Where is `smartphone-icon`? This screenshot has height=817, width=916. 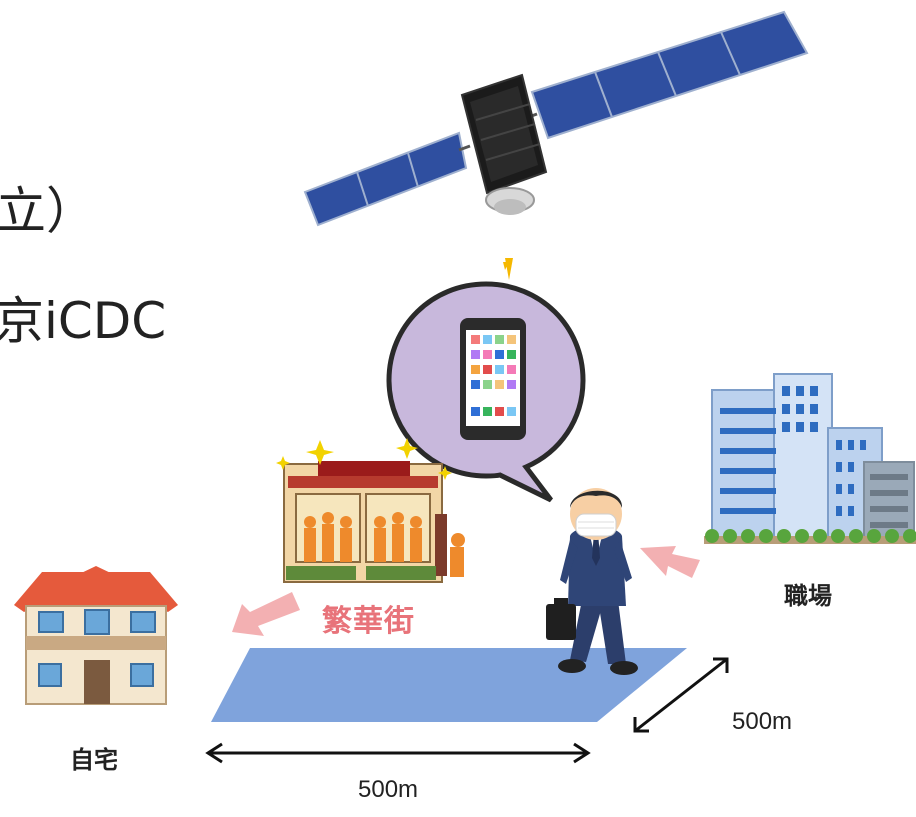 smartphone-icon is located at coordinates (493, 379).